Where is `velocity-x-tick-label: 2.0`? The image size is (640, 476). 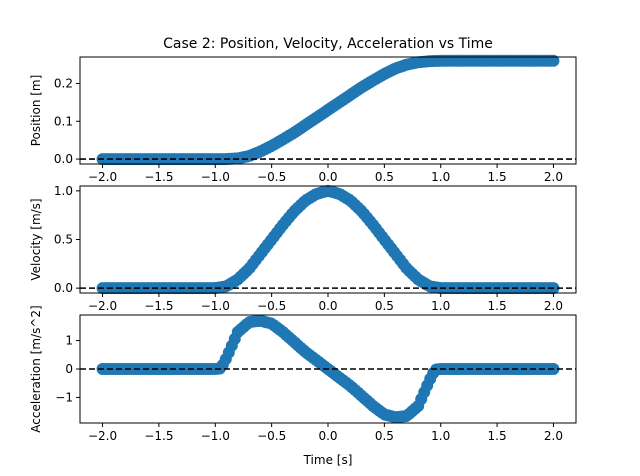 velocity-x-tick-label: 2.0 is located at coordinates (553, 306).